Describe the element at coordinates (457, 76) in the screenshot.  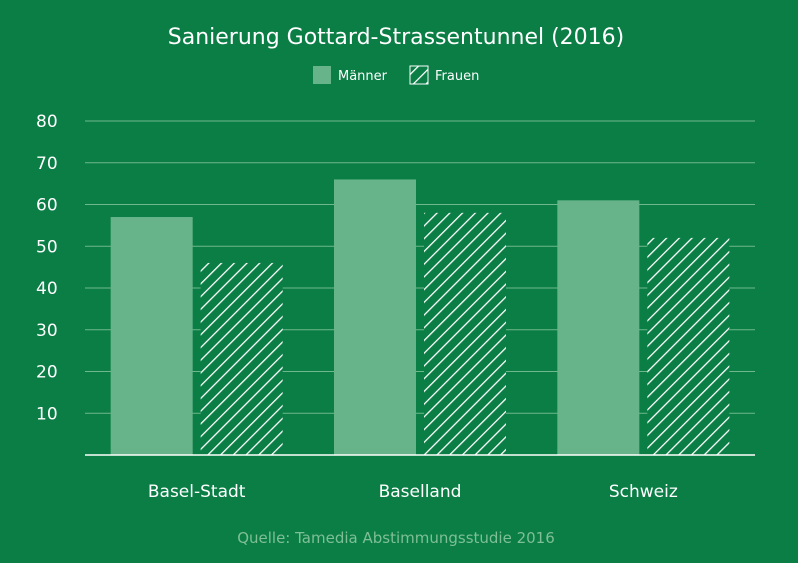
I see `legend-label-frauen: Frauen` at that location.